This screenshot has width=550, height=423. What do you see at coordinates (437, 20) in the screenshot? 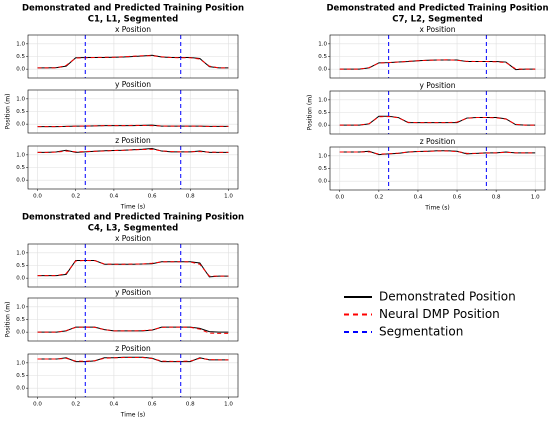
I see `chart-title: C7, L2, Segmented` at bounding box center [437, 20].